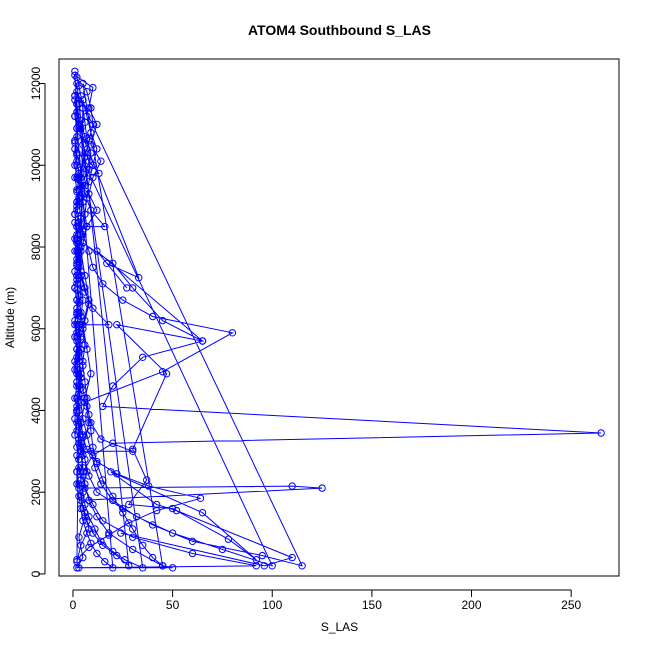  Describe the element at coordinates (571, 605) in the screenshot. I see `x-tick-label: 250` at that location.